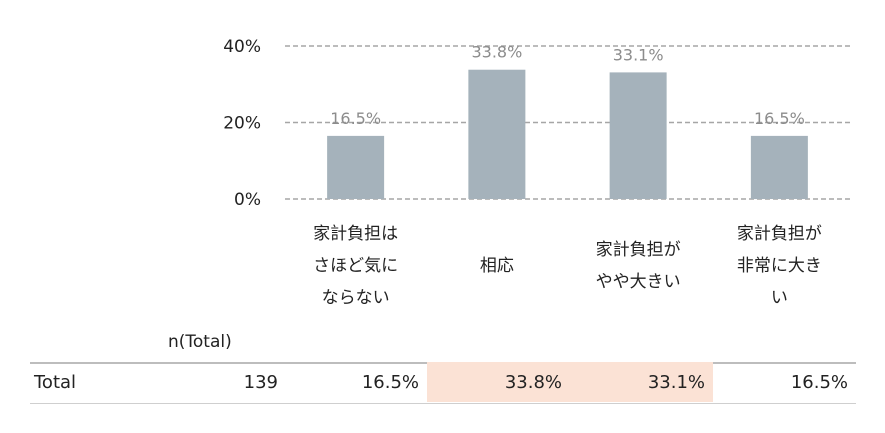  What do you see at coordinates (779, 266) in the screenshot?
I see `category-label: 家計負担が非常に大きい` at bounding box center [779, 266].